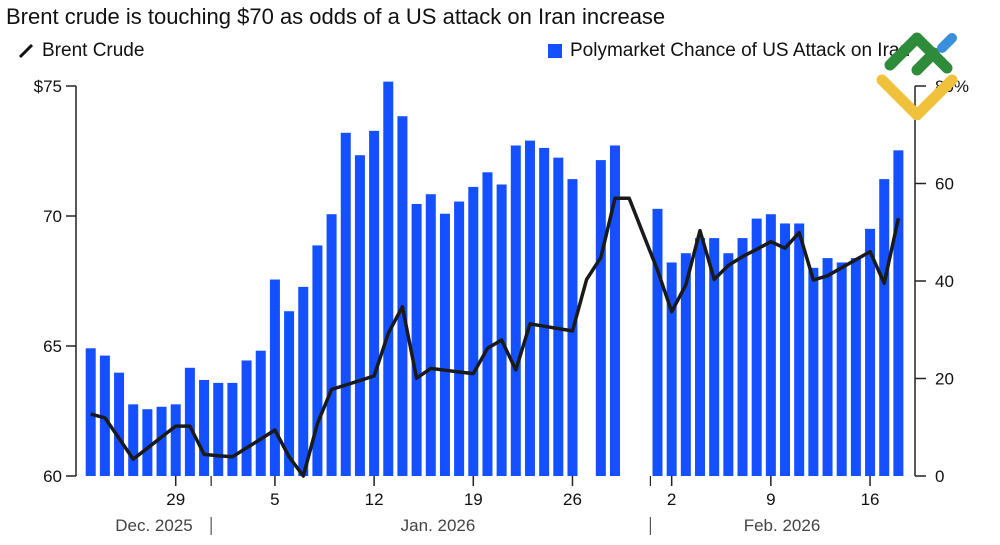 Image resolution: width=1000 pixels, height=545 pixels. Describe the element at coordinates (175, 499) in the screenshot. I see `x-axis-tick-label: 29` at that location.